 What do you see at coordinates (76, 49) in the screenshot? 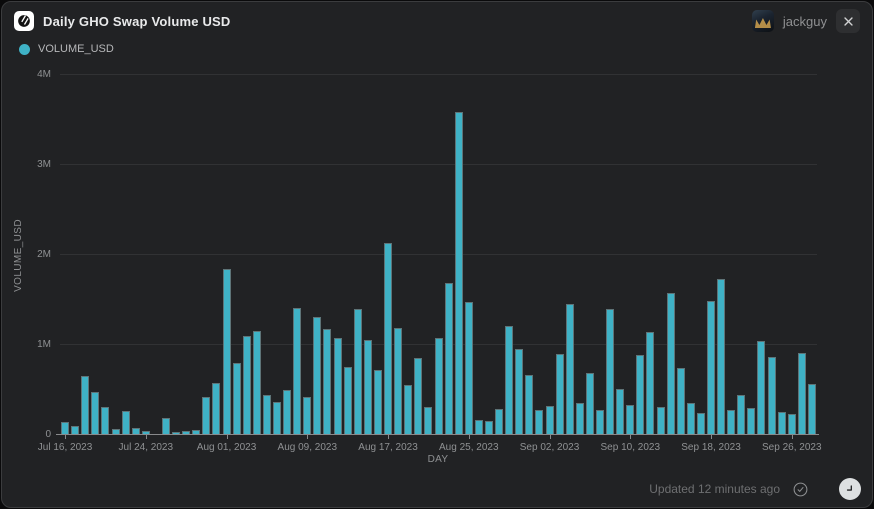
I see `legend-label: VOLUME_USD` at bounding box center [76, 49].